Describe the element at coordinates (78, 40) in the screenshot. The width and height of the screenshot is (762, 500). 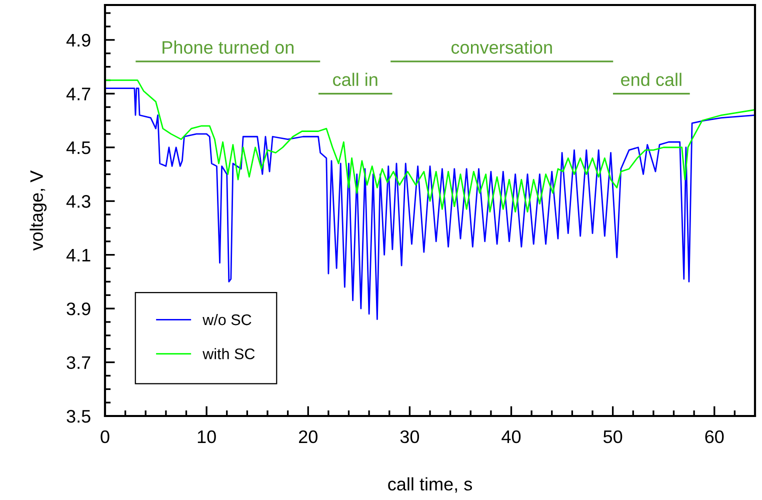
I see `y-tick-label: 4.9` at that location.